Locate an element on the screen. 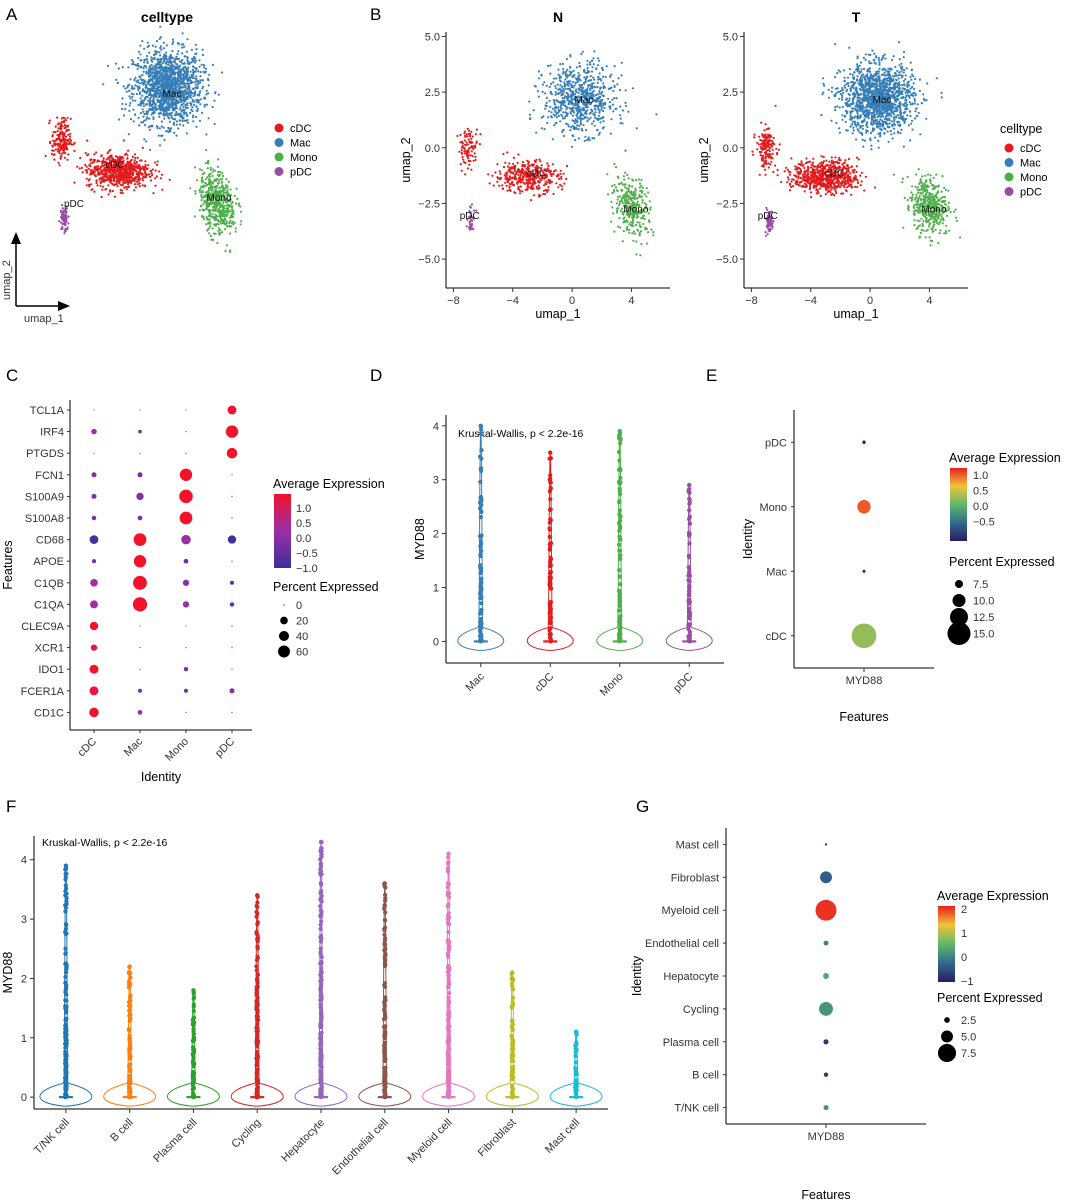  umap-n-x-tick-label: 0 is located at coordinates (572, 301).